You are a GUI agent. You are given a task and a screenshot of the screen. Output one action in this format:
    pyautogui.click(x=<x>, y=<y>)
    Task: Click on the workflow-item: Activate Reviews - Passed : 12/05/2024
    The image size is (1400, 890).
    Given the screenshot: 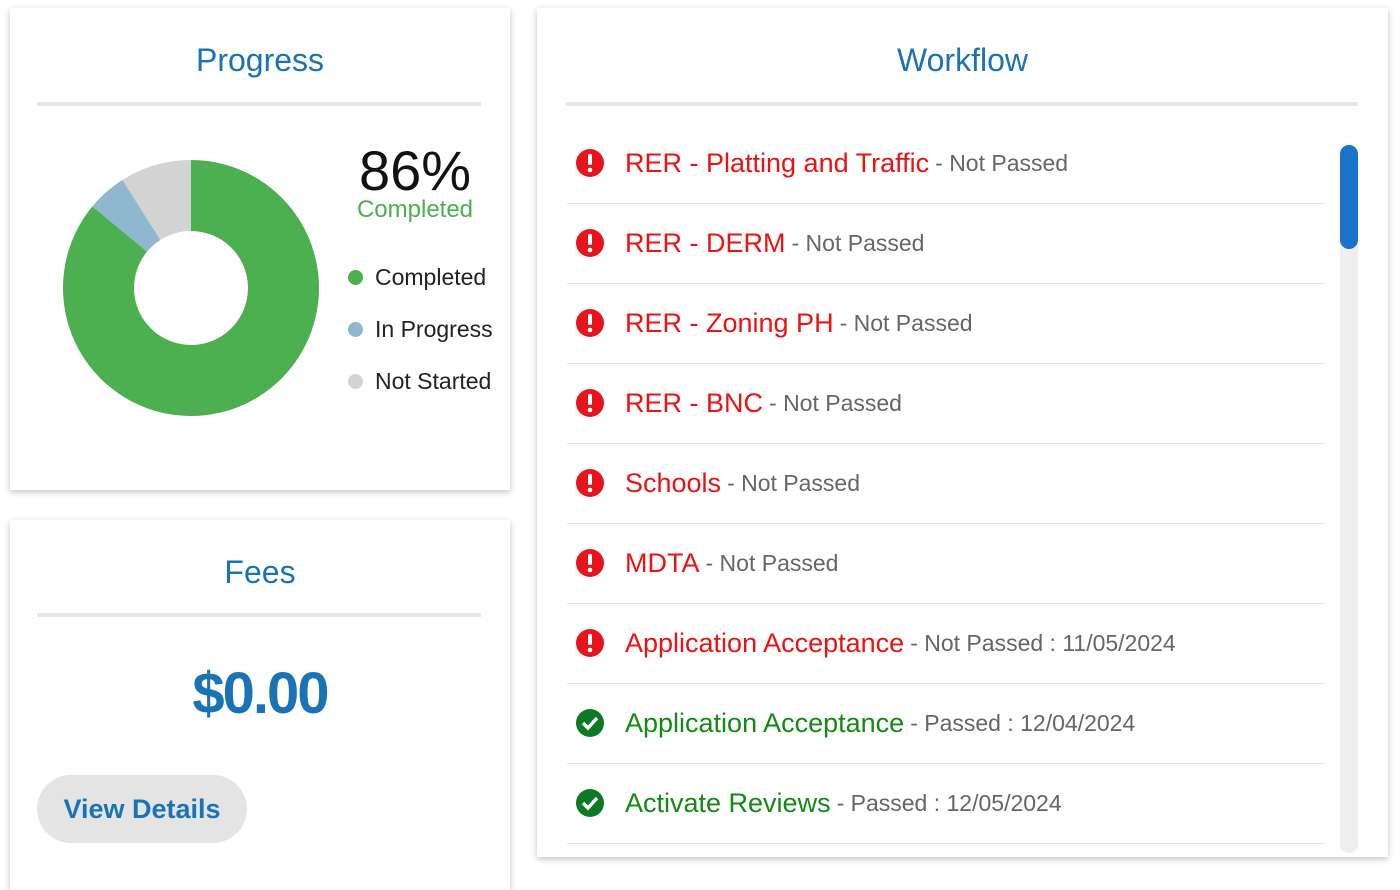 What is the action you would take?
    pyautogui.click(x=946, y=803)
    